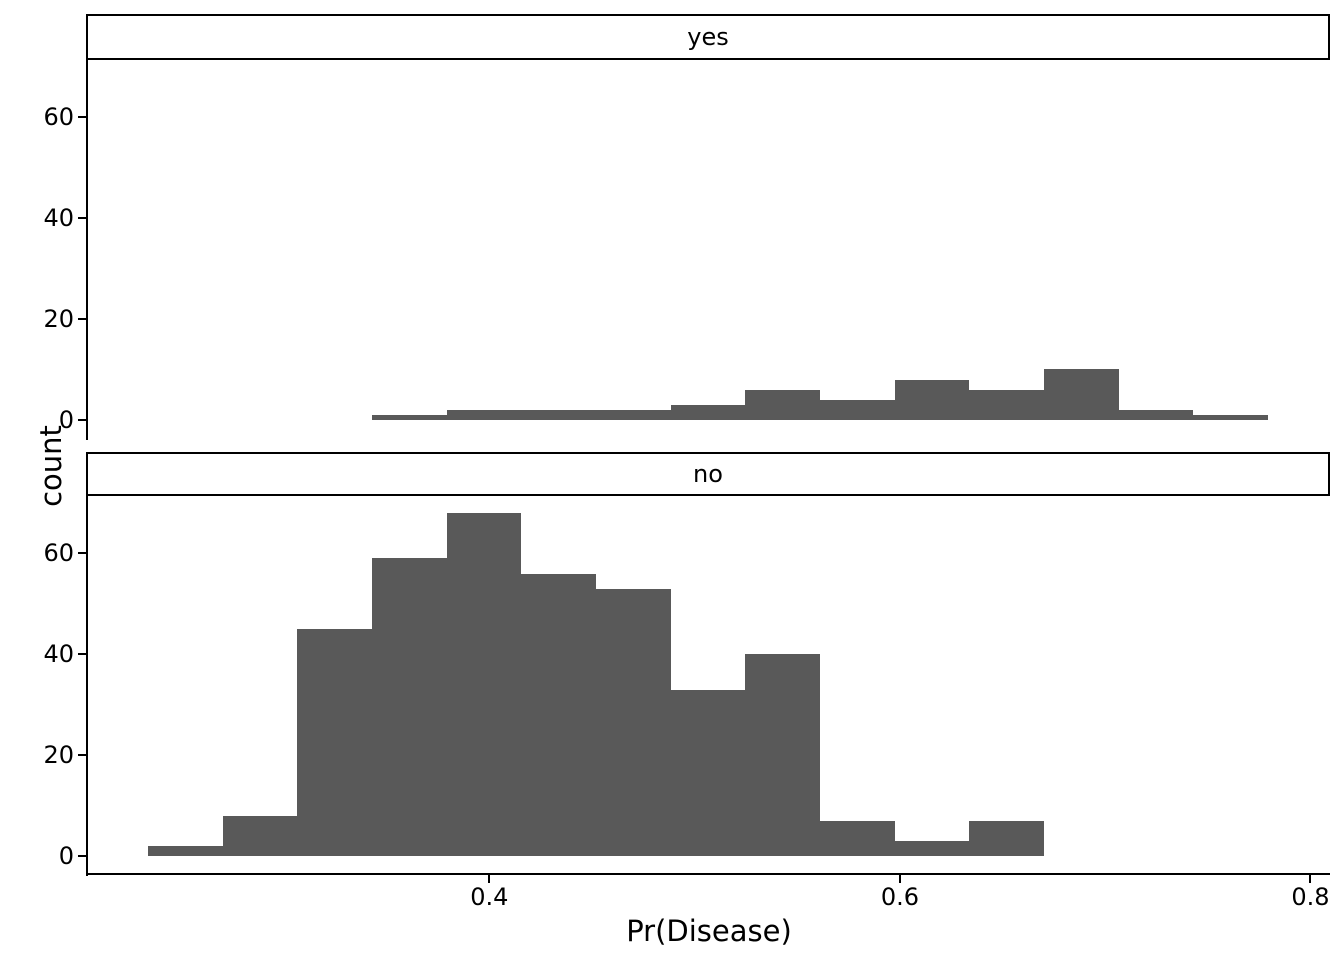 This screenshot has width=1344, height=960. What do you see at coordinates (1310, 897) in the screenshot?
I see `x-tick-label: 0.8` at bounding box center [1310, 897].